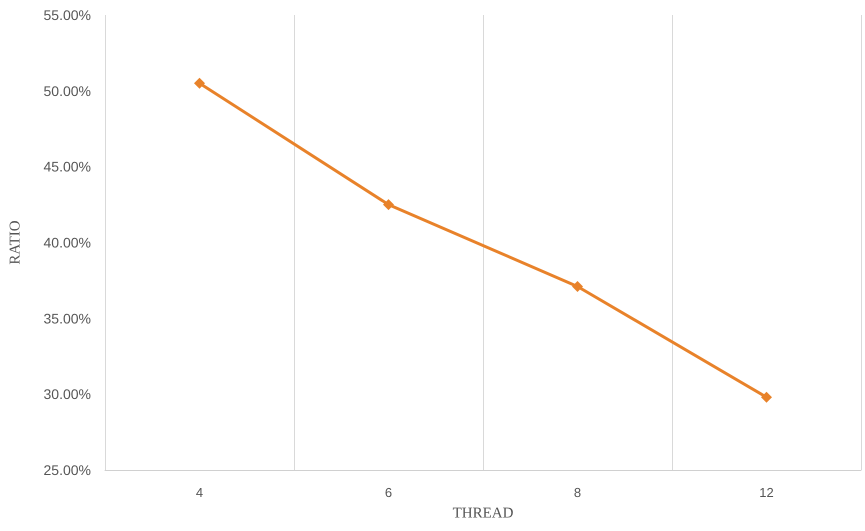 This screenshot has height=531, width=865. Describe the element at coordinates (67, 470) in the screenshot. I see `y-tick-label: 25.00%` at that location.